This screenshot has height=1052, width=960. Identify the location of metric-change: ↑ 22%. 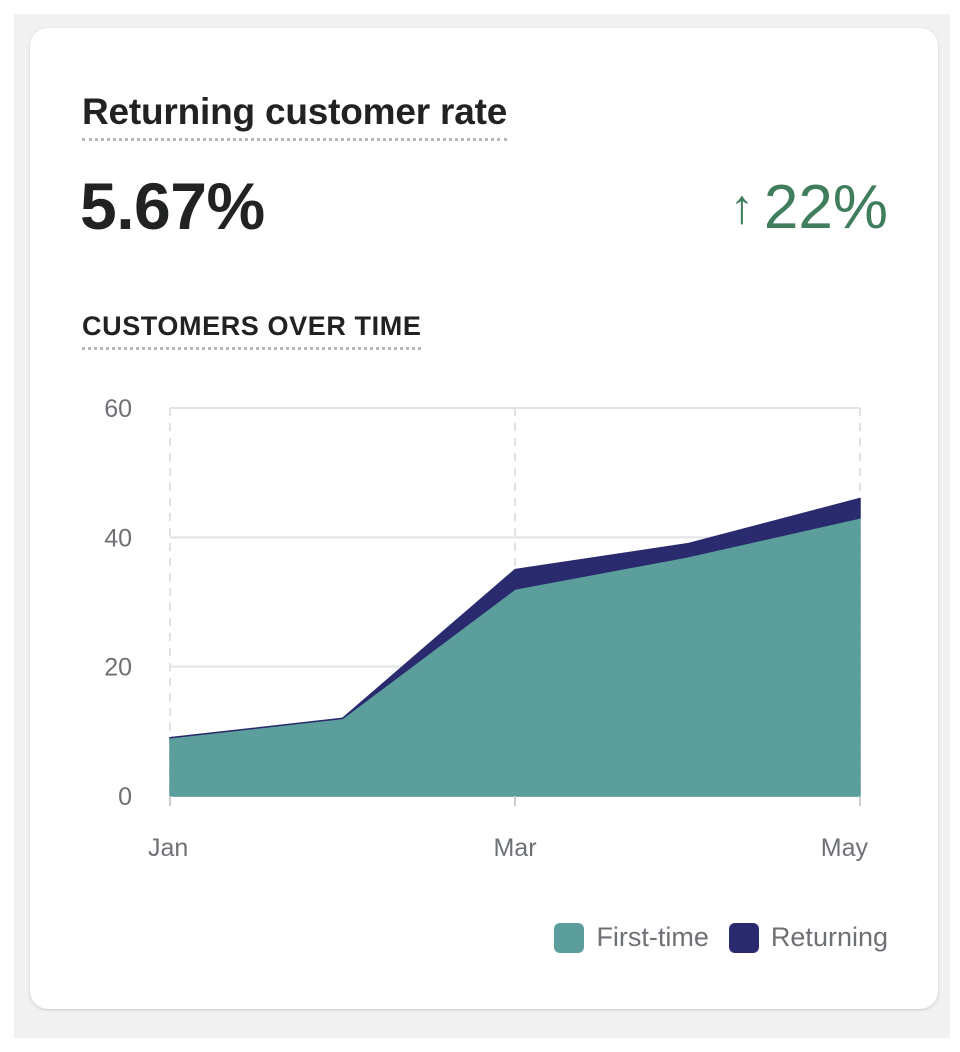
(809, 208).